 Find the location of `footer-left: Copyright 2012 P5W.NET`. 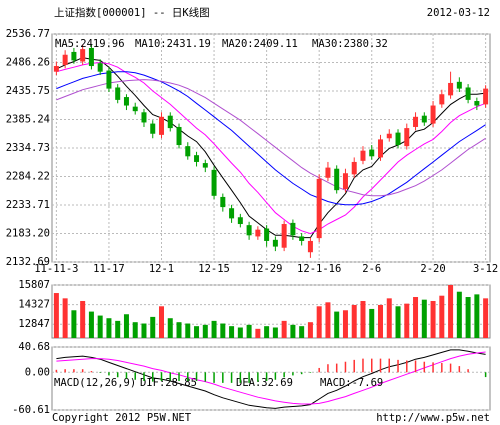

footer-left: Copyright 2012 P5W.NET is located at coordinates (122, 418).